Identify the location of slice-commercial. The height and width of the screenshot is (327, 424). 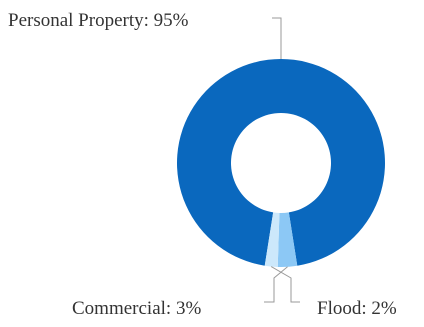
(287, 239).